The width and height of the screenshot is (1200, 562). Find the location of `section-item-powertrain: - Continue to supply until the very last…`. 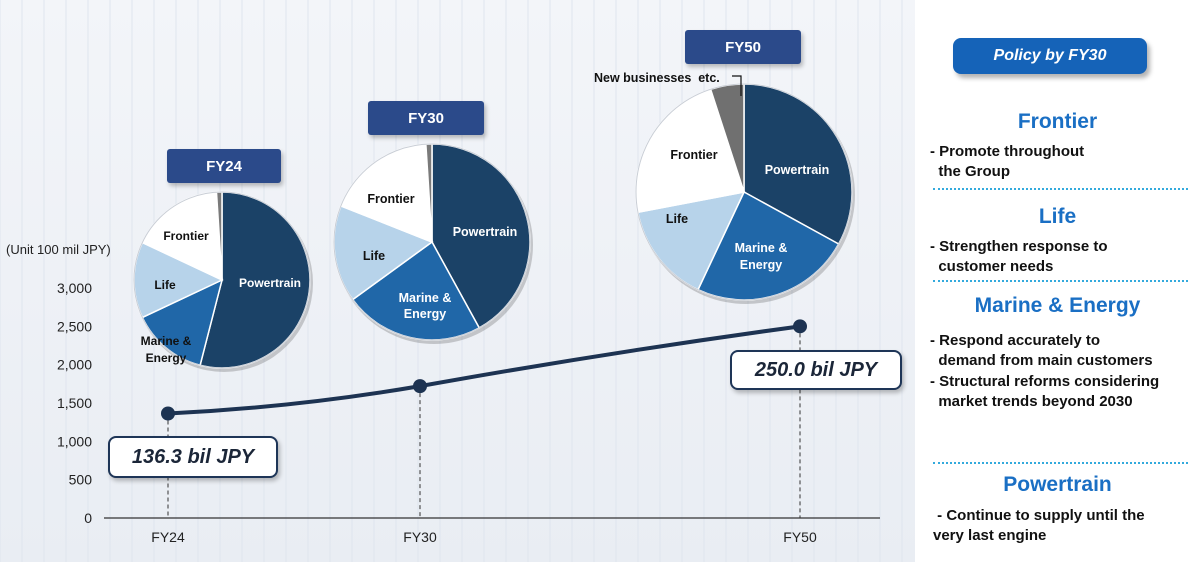

section-item-powertrain: - Continue to supply until the very last… is located at coordinates (1039, 525).